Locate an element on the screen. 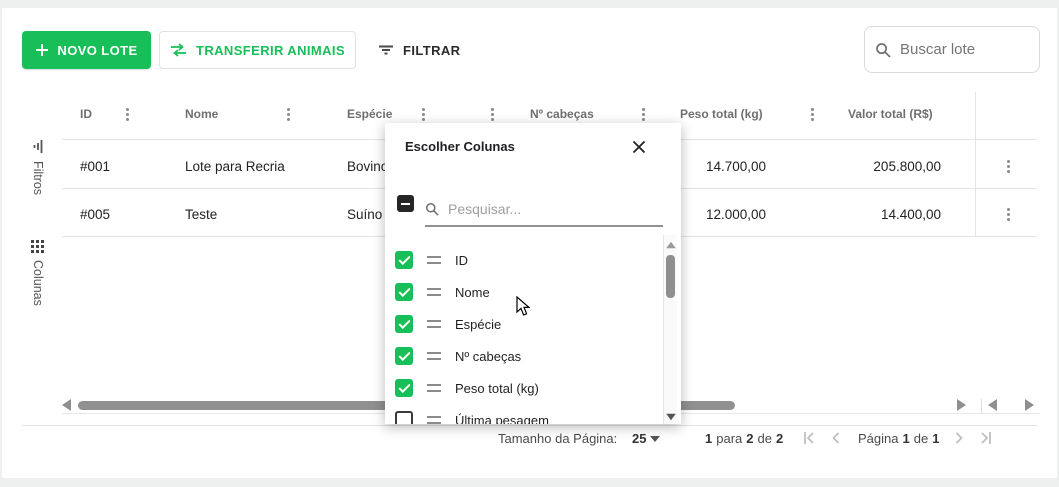 This screenshot has width=1059, height=487. column-menu-icon-nome is located at coordinates (288, 114).